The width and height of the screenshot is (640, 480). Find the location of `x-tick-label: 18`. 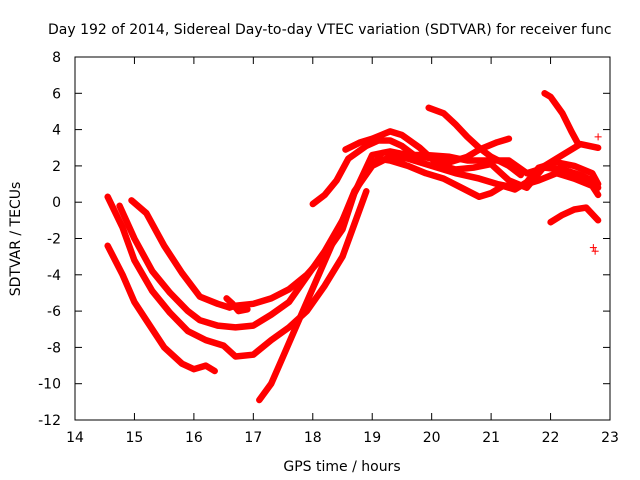

x-tick-label: 18 is located at coordinates (313, 438).